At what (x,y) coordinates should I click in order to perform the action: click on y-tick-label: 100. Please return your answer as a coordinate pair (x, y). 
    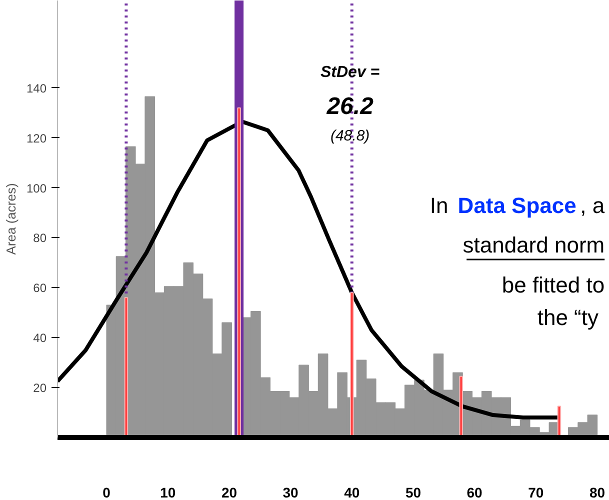
    Looking at the image, I should click on (36, 188).